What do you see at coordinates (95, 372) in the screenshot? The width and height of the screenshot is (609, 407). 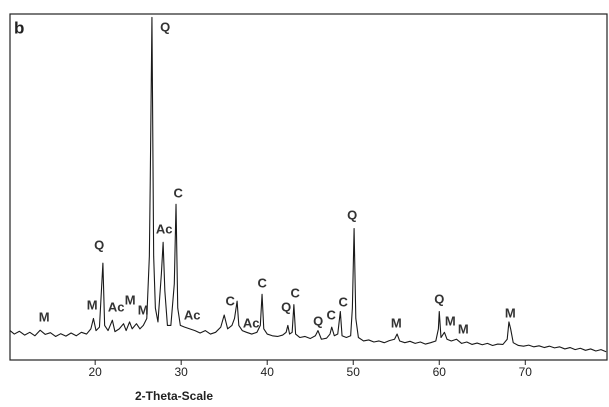 I see `x-tick-label: 20` at bounding box center [95, 372].